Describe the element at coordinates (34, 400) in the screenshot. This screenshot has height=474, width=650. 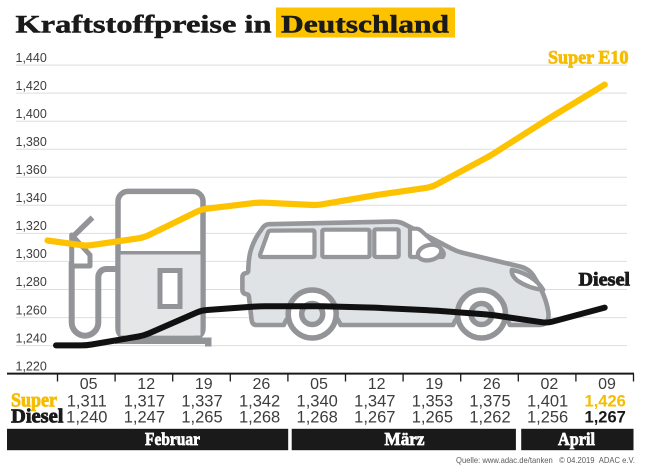
I see `svg-text: Super` at that location.